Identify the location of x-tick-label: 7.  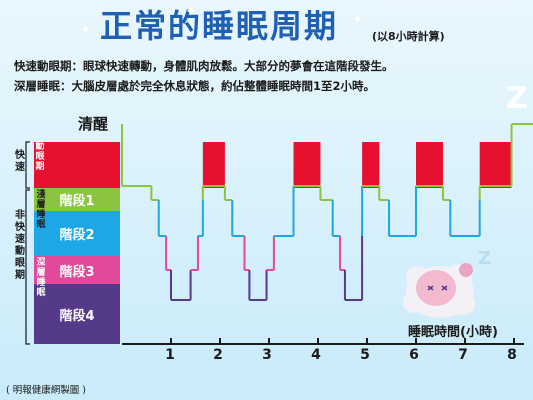
(463, 355).